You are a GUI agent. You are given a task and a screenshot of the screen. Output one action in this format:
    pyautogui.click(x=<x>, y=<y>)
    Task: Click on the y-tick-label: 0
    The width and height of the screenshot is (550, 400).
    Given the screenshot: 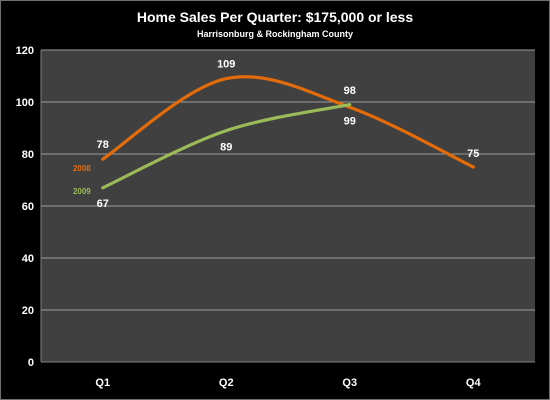 What is the action you would take?
    pyautogui.click(x=31, y=363)
    